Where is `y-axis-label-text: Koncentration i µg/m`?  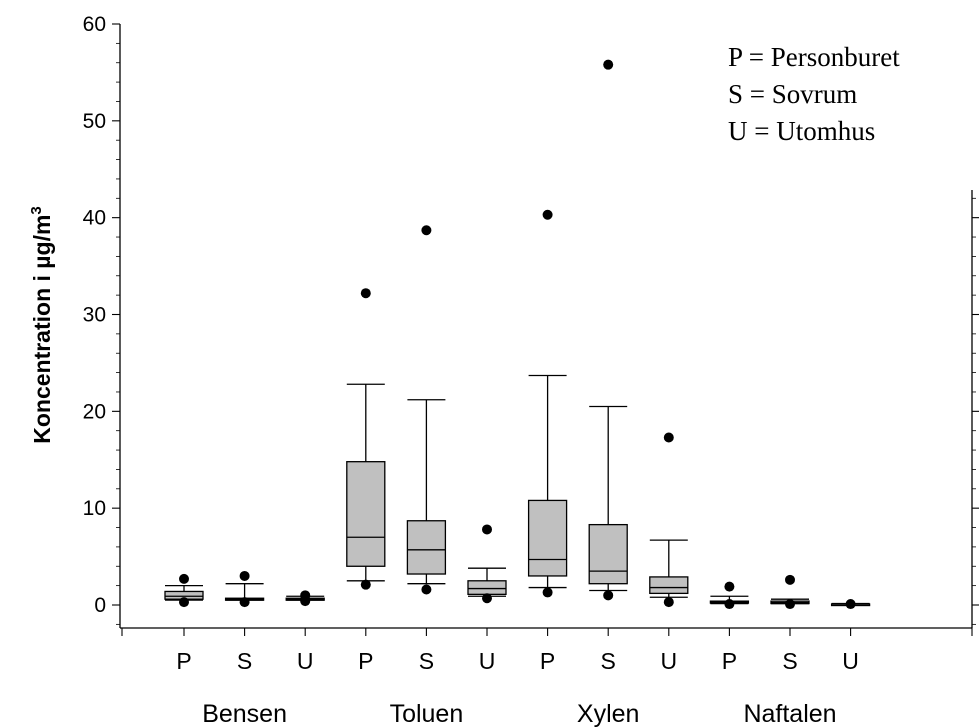
y-axis-label-text: Koncentration i µg/m is located at coordinates (42, 329).